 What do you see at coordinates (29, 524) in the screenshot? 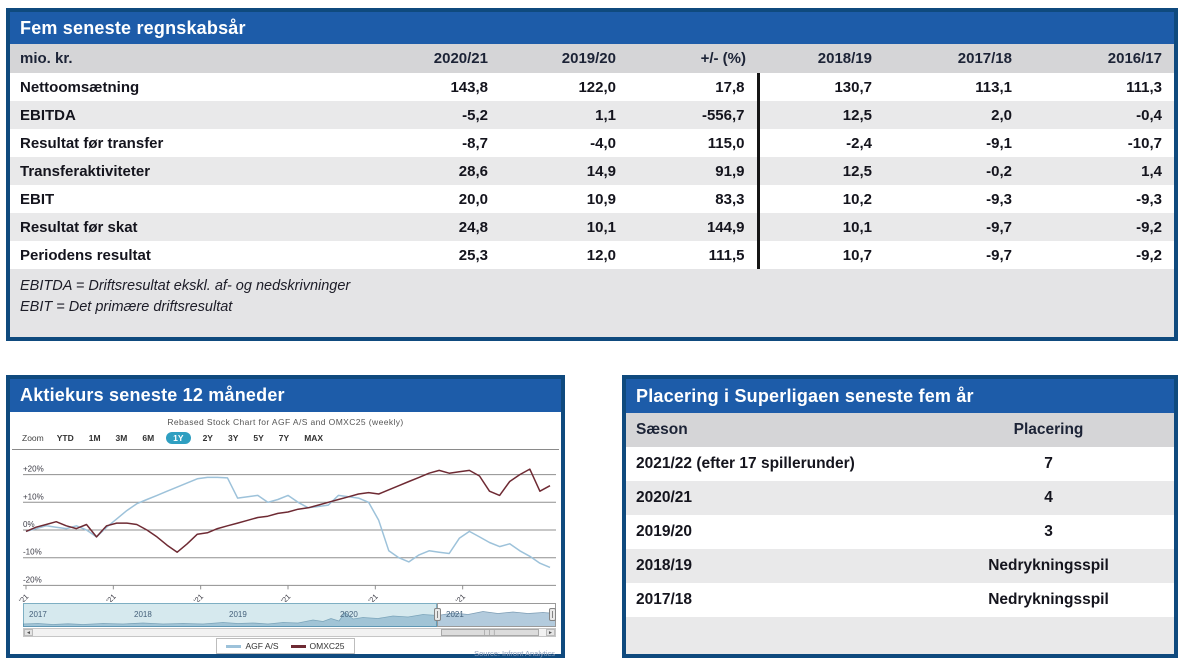
I see `svg-text: 0%` at bounding box center [29, 524].